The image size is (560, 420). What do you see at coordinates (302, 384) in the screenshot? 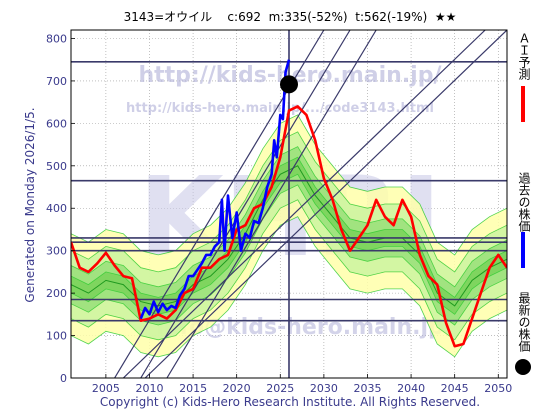
I see `x-axis: 2005 2010 2015 2020 2025 2030 2035 2040 2045 2050` at bounding box center [302, 384].